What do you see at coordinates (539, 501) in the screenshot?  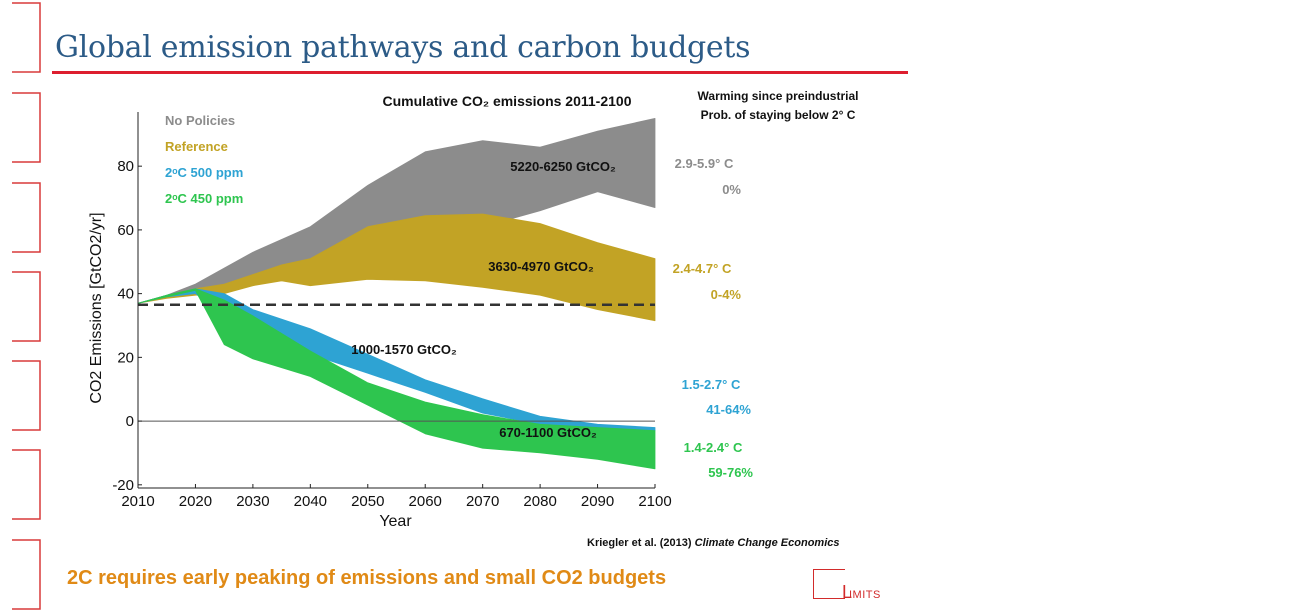 I see `x-tick-label: 2080` at bounding box center [539, 501].